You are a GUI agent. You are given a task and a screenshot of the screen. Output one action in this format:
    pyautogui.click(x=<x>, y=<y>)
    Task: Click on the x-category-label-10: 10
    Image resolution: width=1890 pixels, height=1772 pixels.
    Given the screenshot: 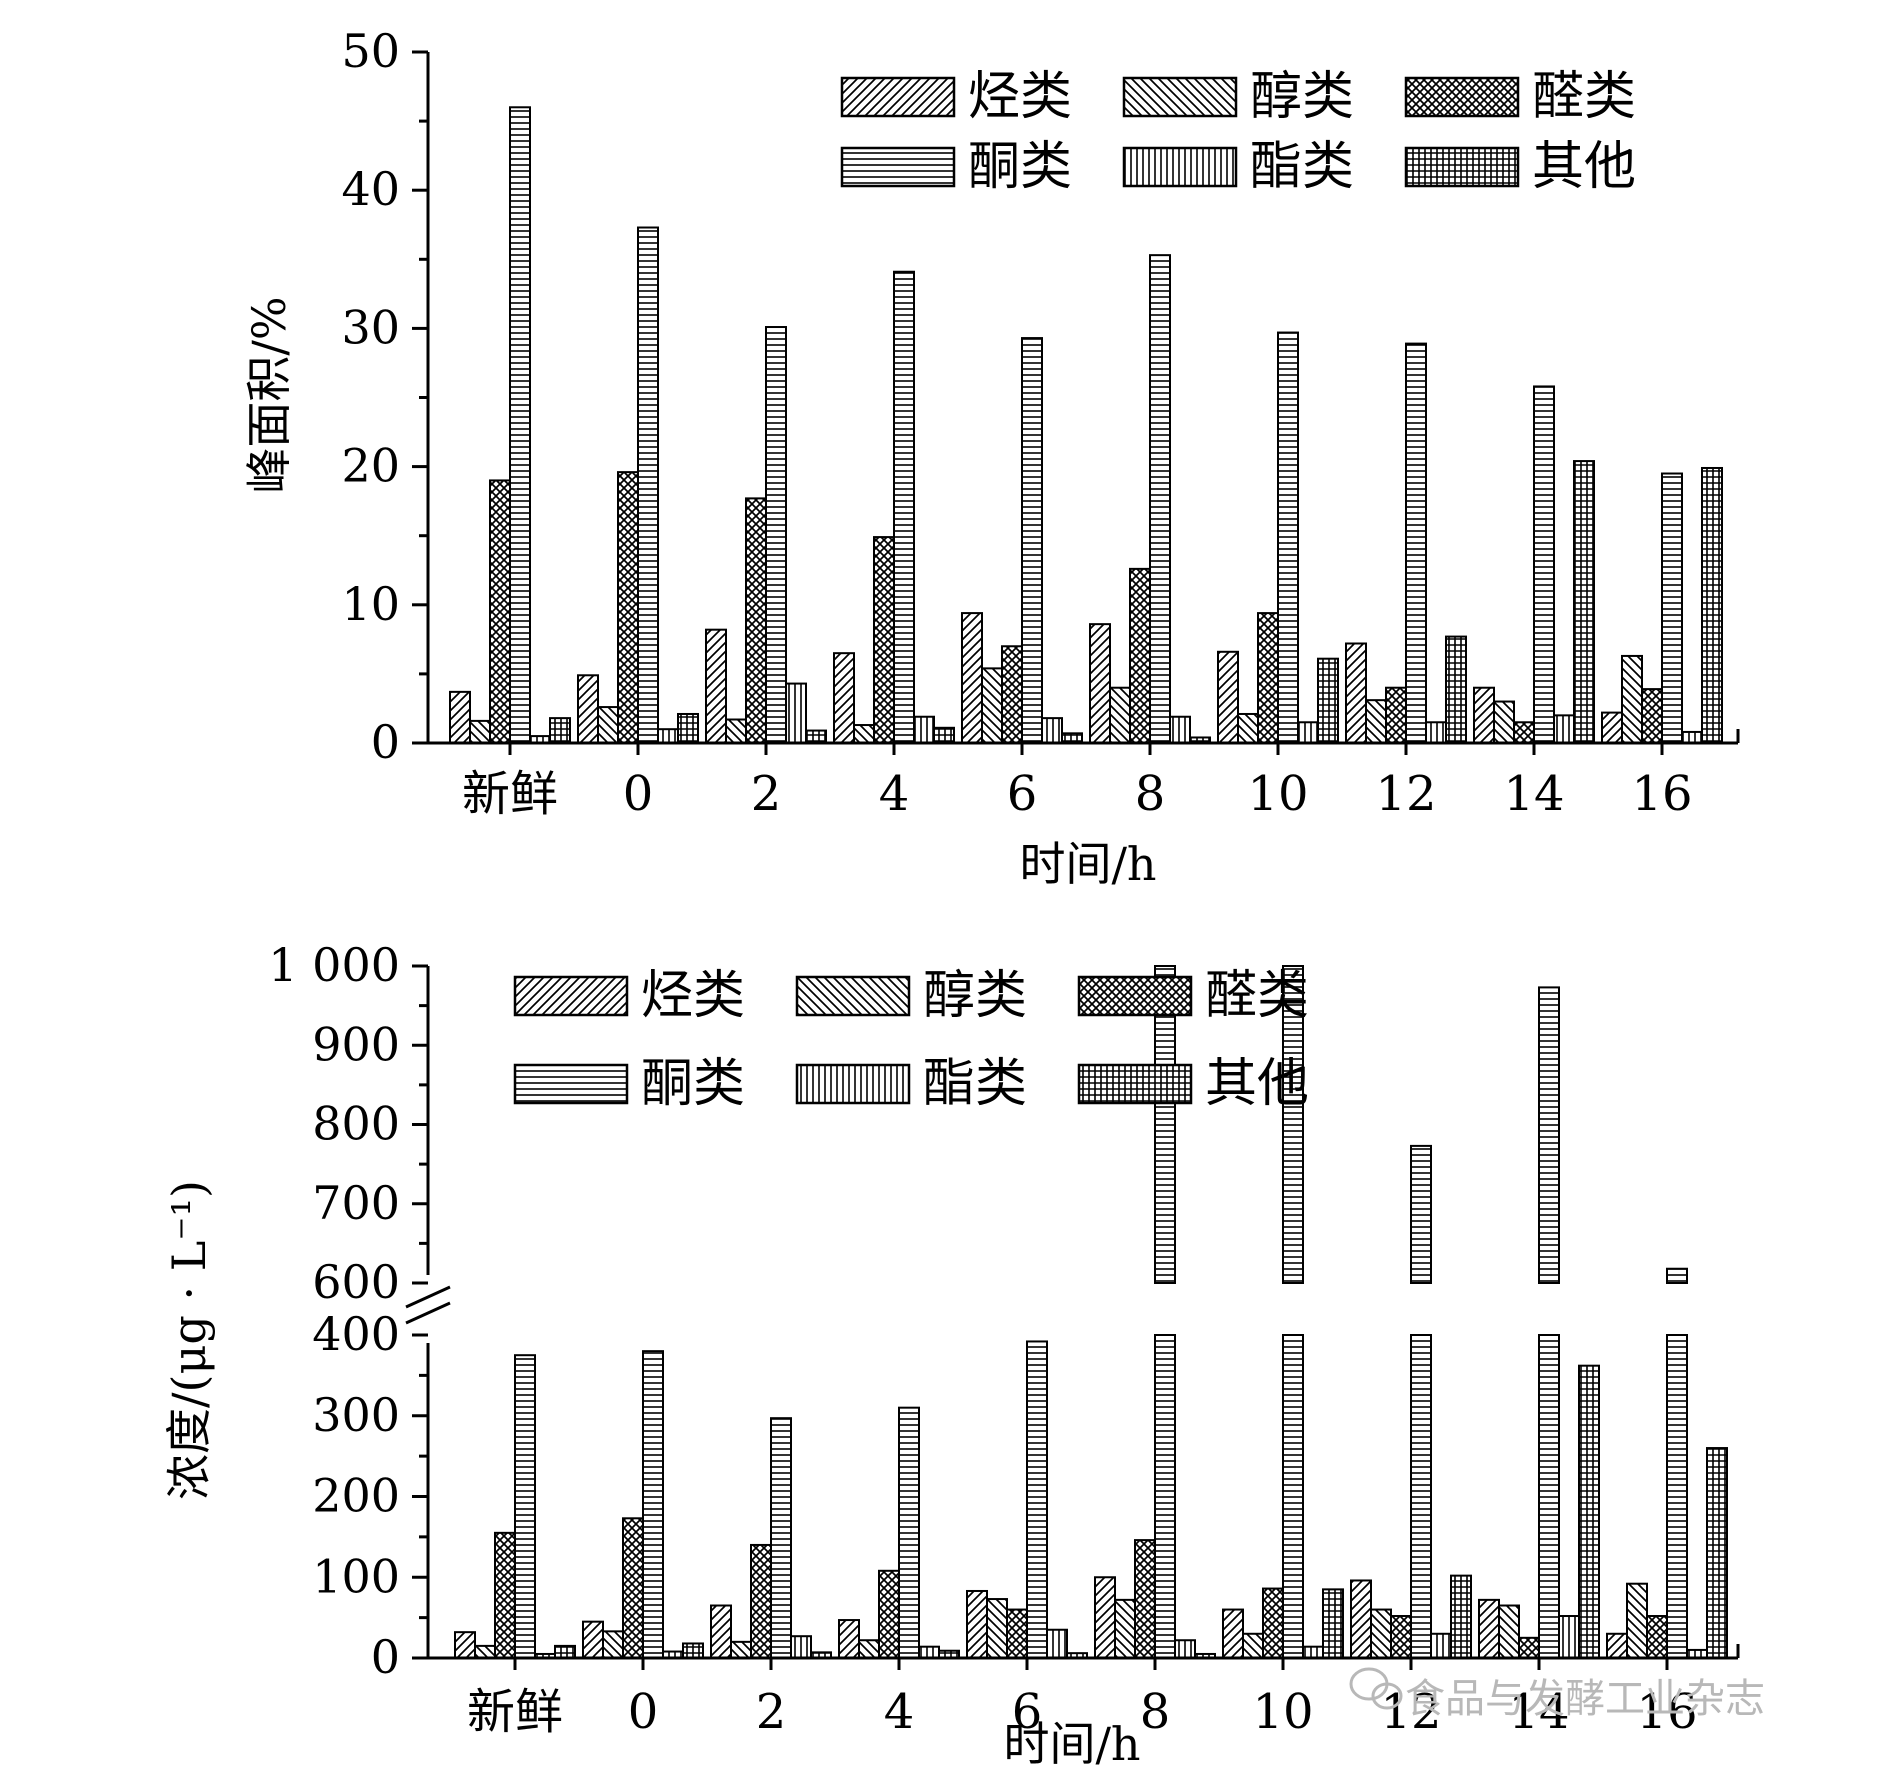 What is the action you would take?
    pyautogui.click(x=1282, y=1712)
    